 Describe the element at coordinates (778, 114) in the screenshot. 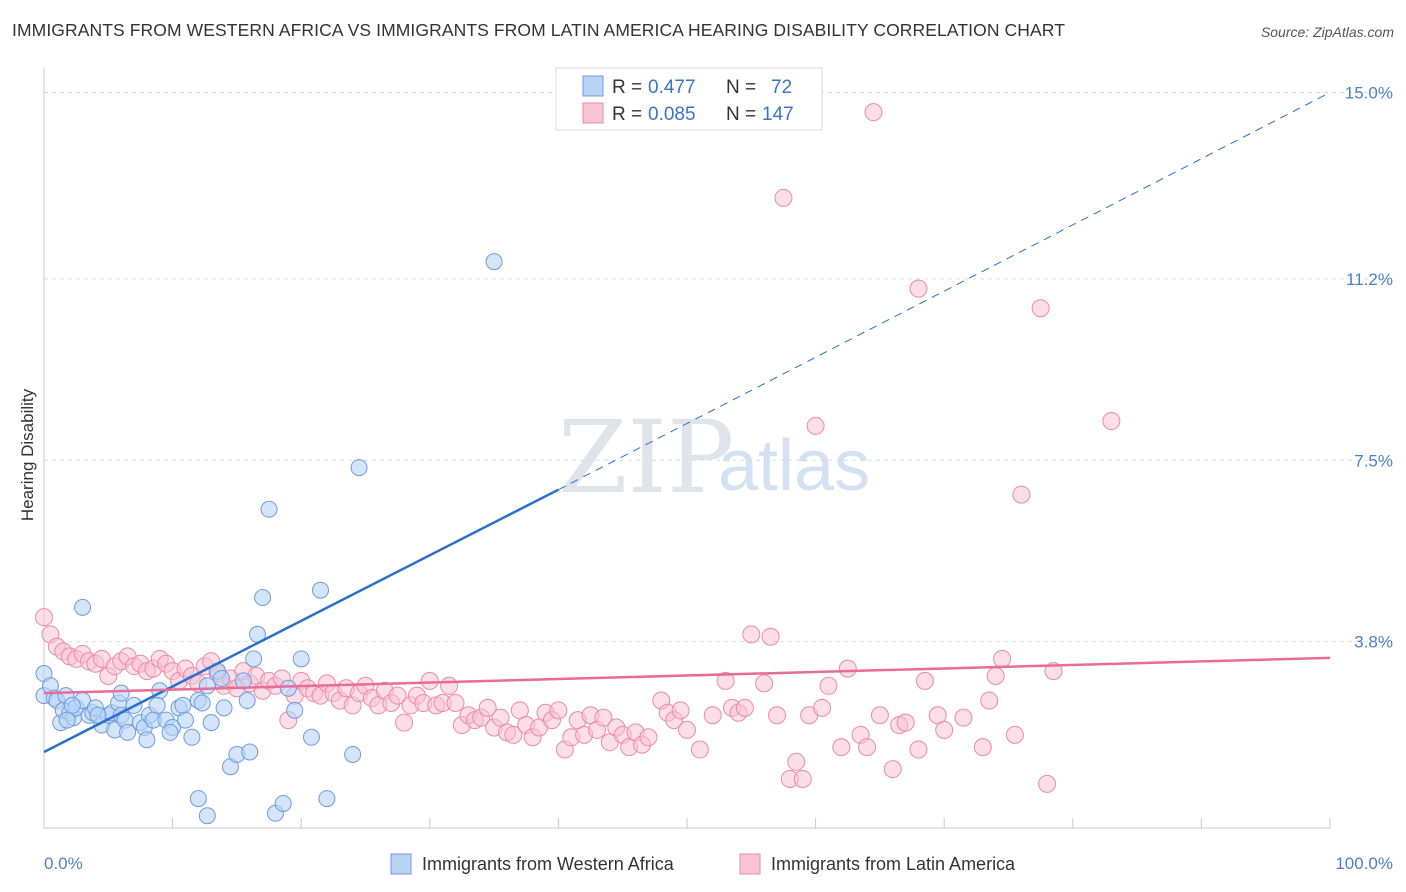

I see `legend-n-value: 147` at that location.